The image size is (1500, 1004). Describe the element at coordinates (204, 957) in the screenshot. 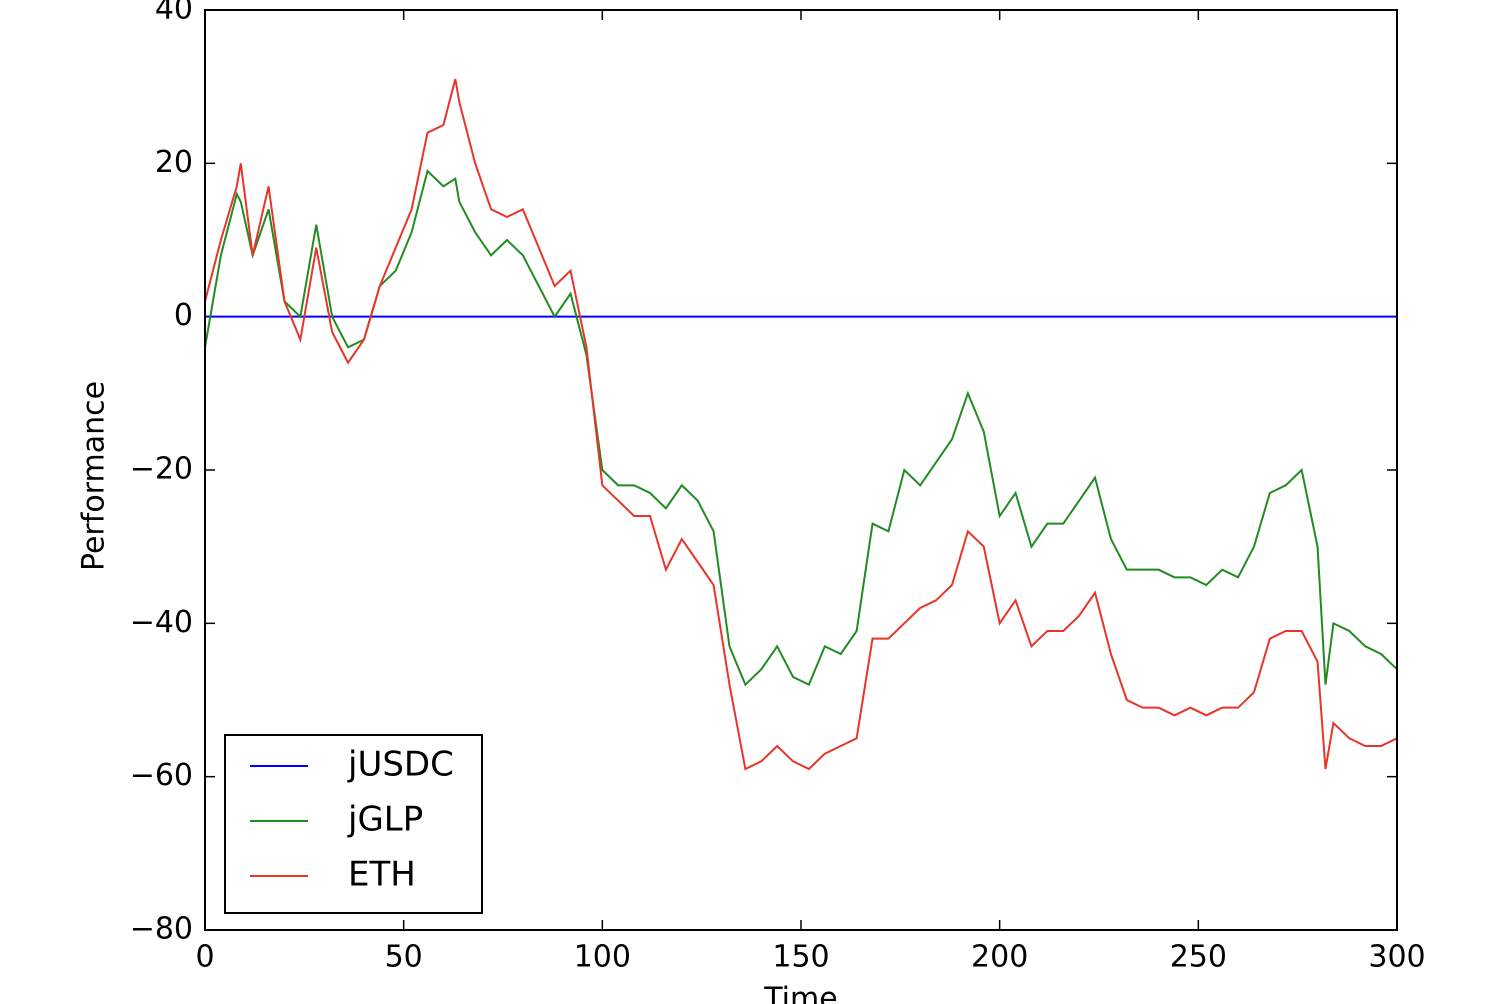

I see `x-tick-label: 0` at that location.